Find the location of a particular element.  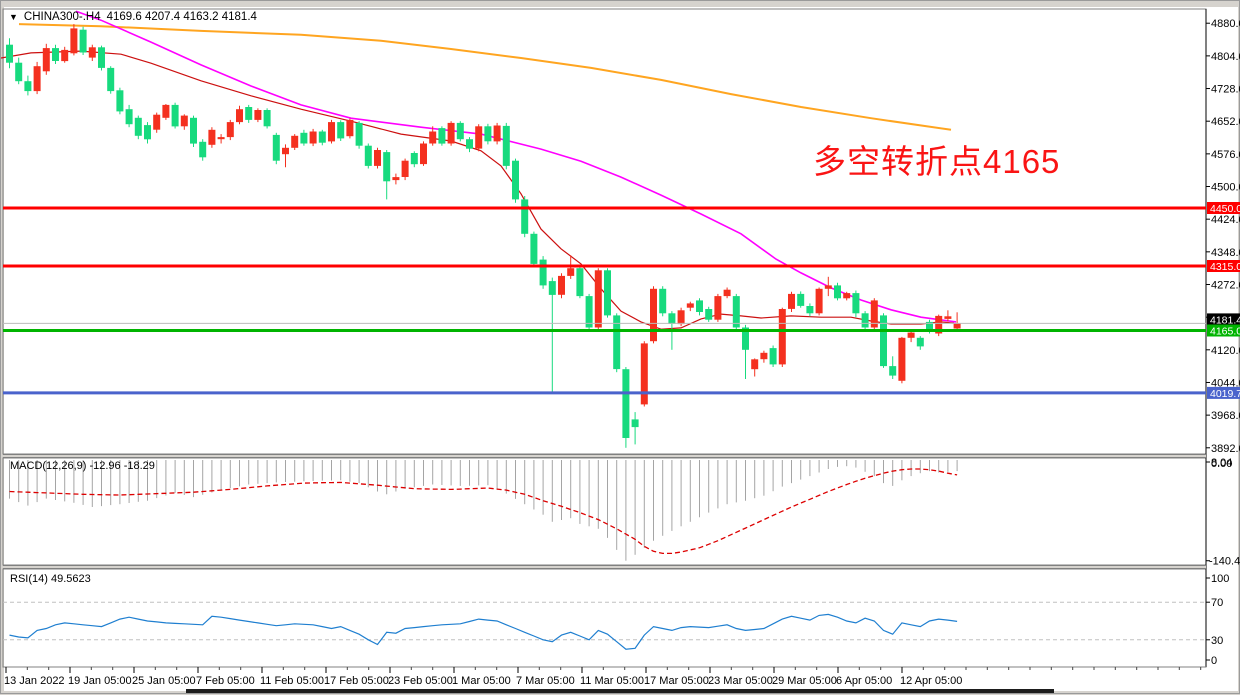

symbol-timeframe-label: CHINA300-.H4 is located at coordinates (62, 17).